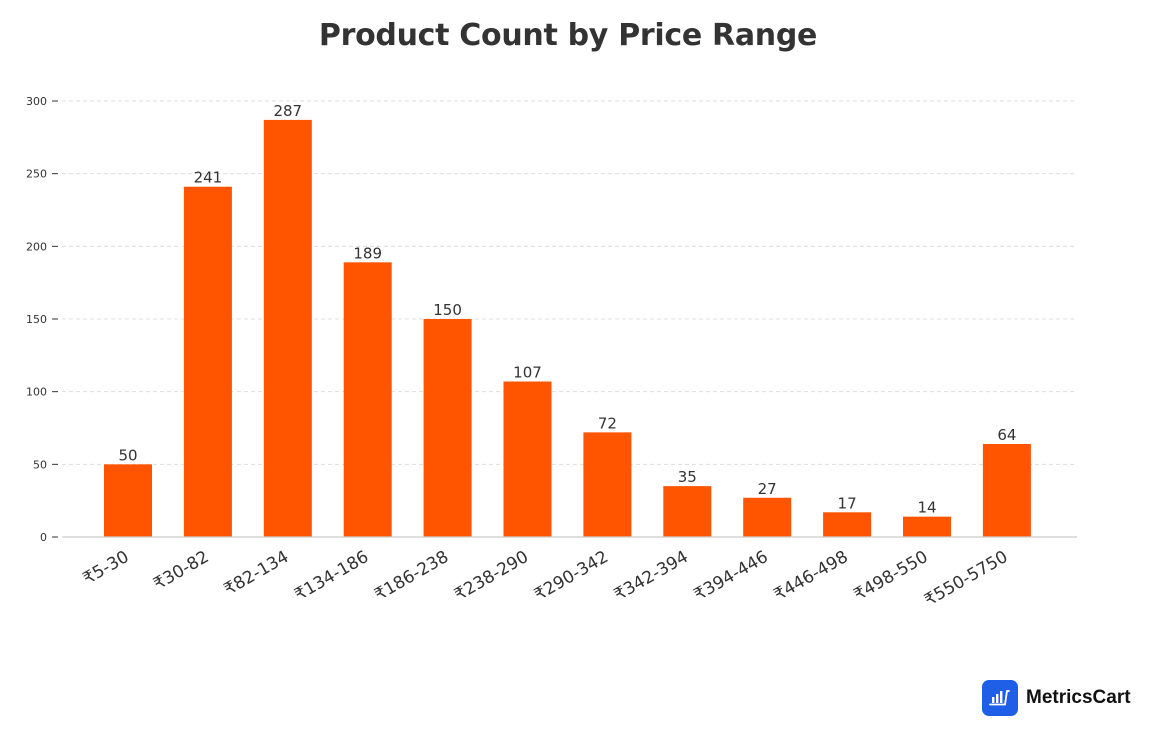 The width and height of the screenshot is (1162, 746). Describe the element at coordinates (208, 178) in the screenshot. I see `bar-value-label: 241` at that location.